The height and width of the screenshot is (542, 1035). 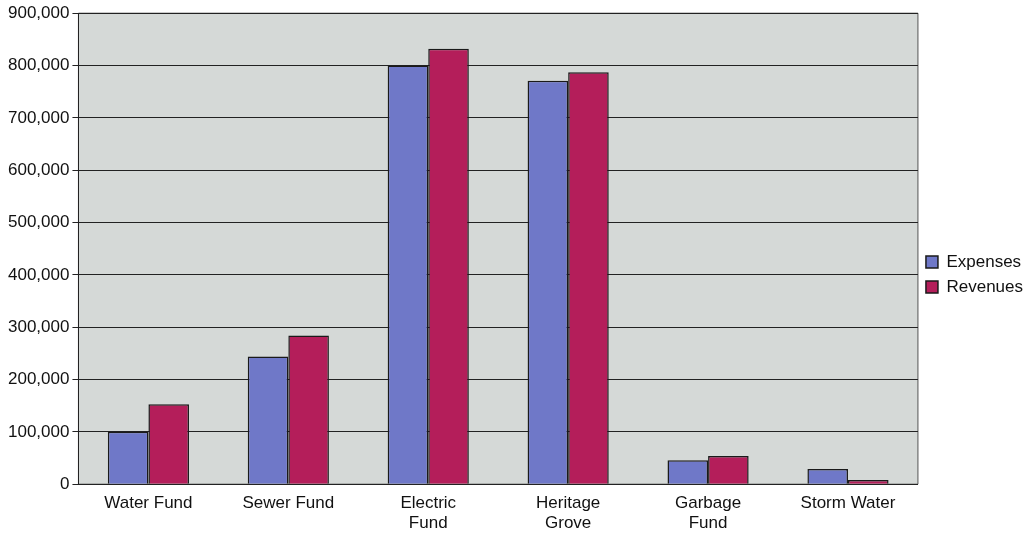 I want to click on x-tick-label: Sewer Fund, so click(x=288, y=503).